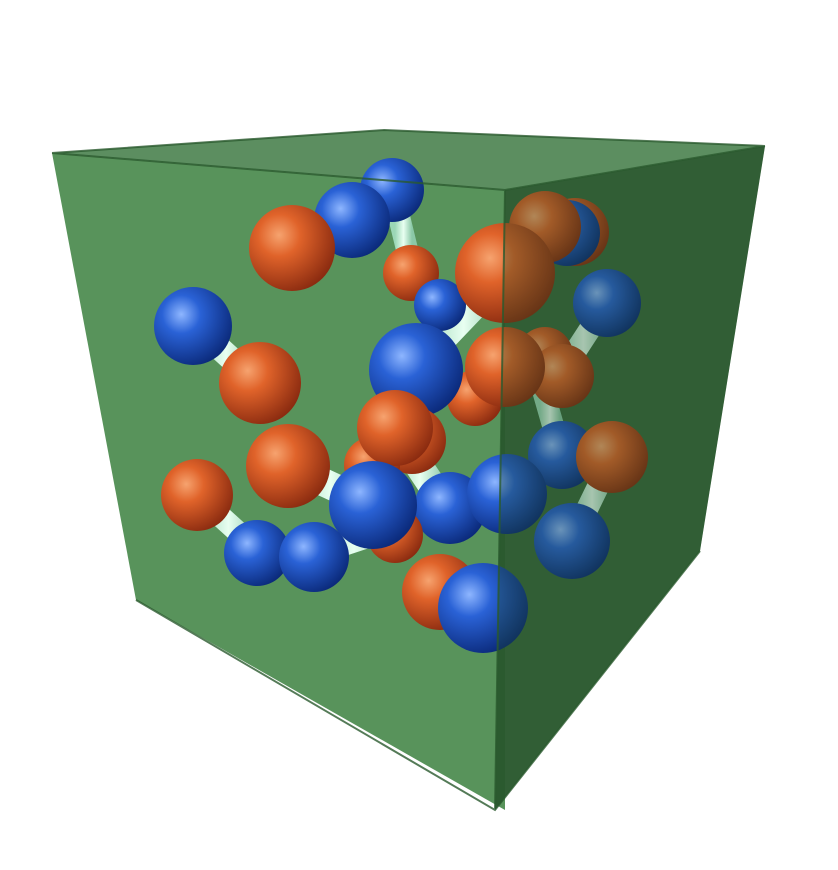  Describe the element at coordinates (408, 160) in the screenshot. I see `box-top-face` at that location.